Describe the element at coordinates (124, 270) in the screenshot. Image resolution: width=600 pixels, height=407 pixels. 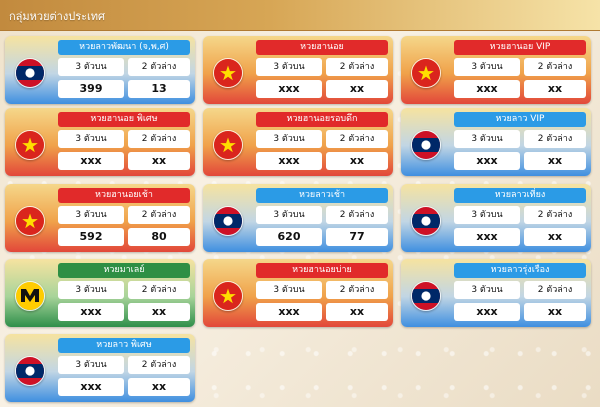
I see `lottery-name: หวยมาเลย์` at that location.